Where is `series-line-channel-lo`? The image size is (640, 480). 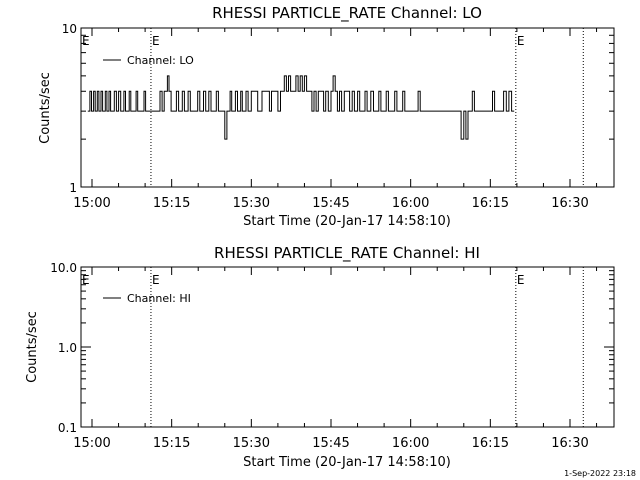 series-line-channel-lo is located at coordinates (301, 107).